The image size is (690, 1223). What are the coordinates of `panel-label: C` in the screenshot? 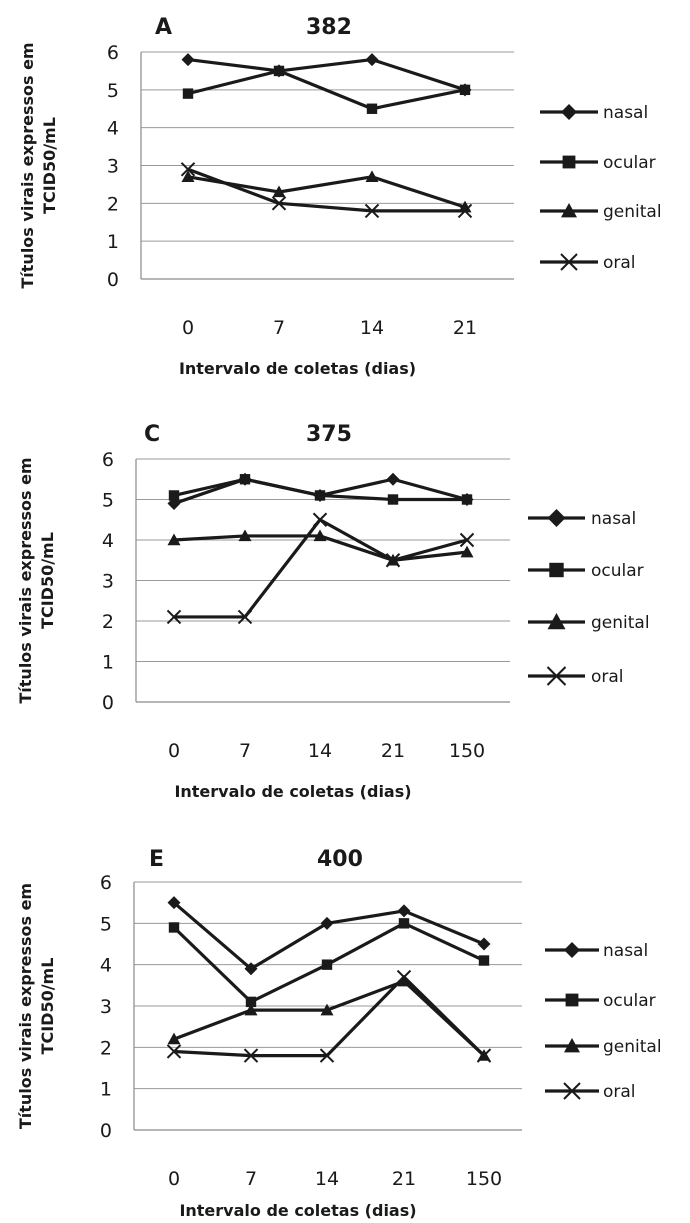 It's located at (152, 434).